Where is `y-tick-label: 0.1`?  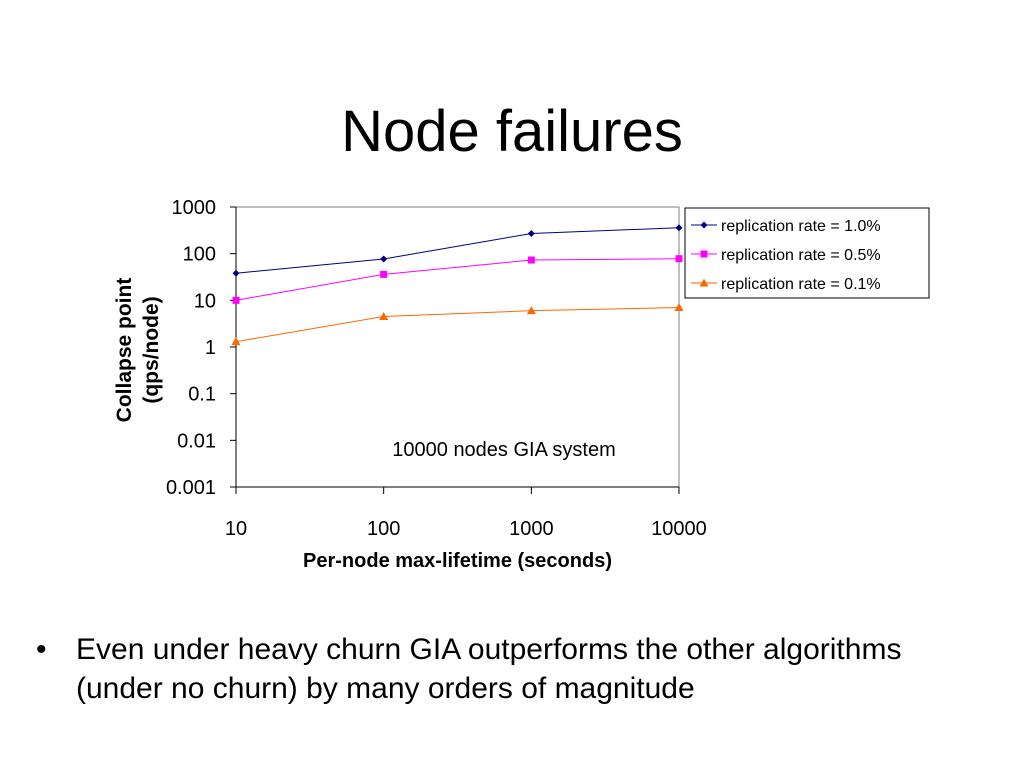 y-tick-label: 0.1 is located at coordinates (202, 395).